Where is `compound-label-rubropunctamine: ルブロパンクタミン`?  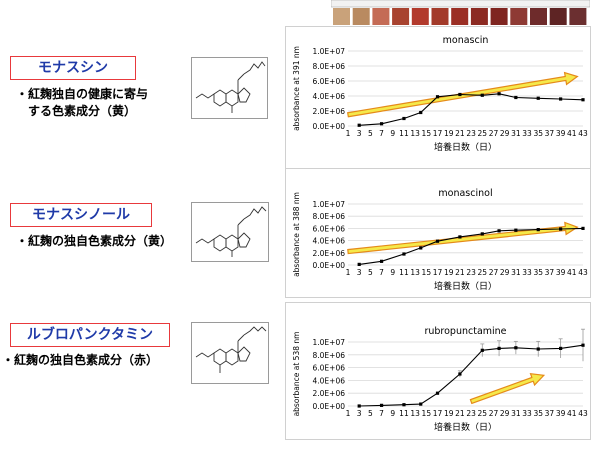
compound-label-rubropunctamine: ルブロパンクタミン is located at coordinates (90, 335).